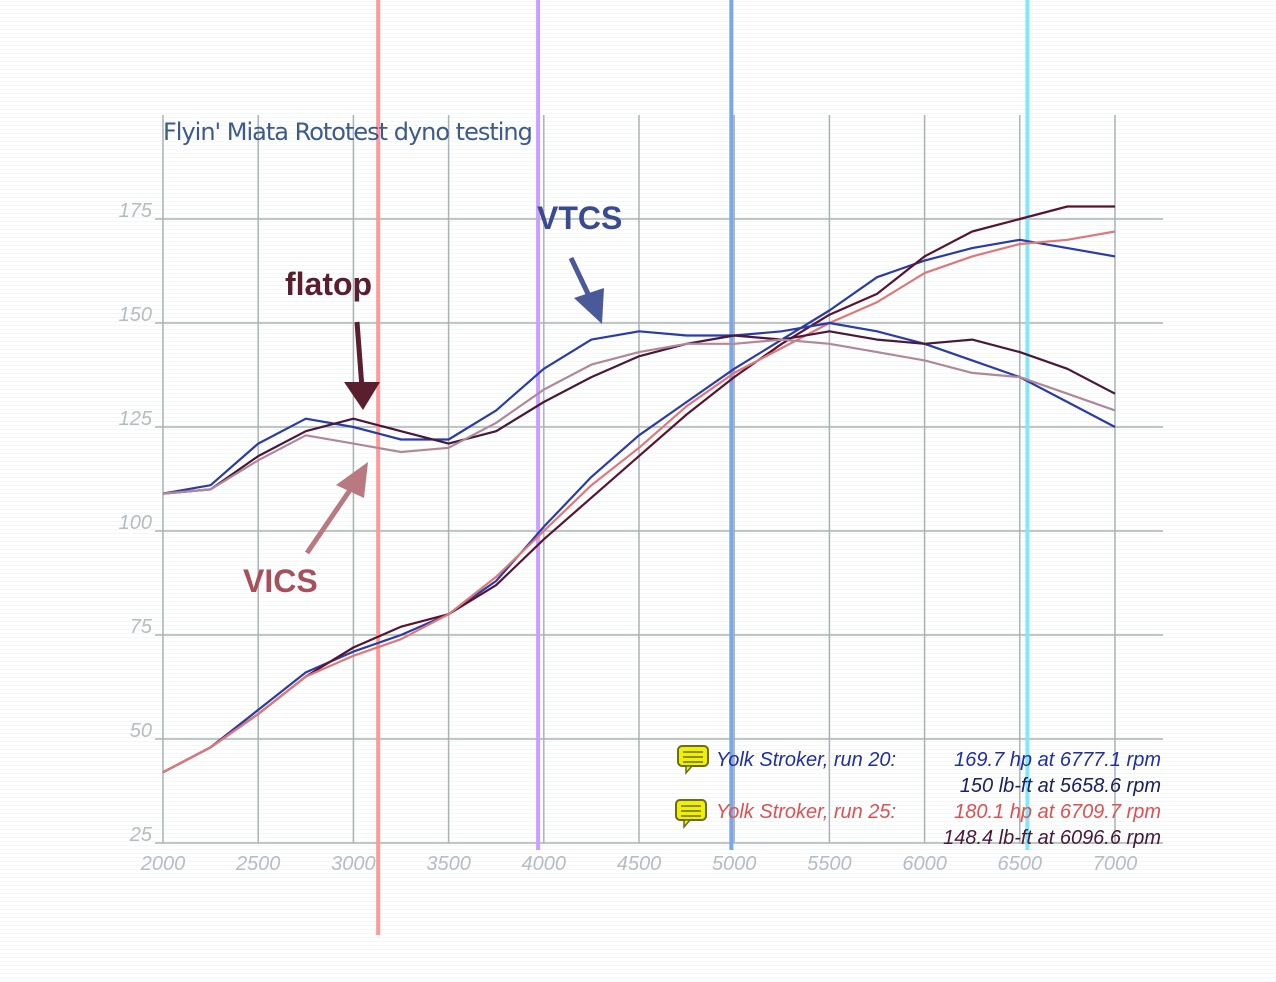 This screenshot has width=1276, height=982. Describe the element at coordinates (141, 731) in the screenshot. I see `y-tick-label: 50` at that location.